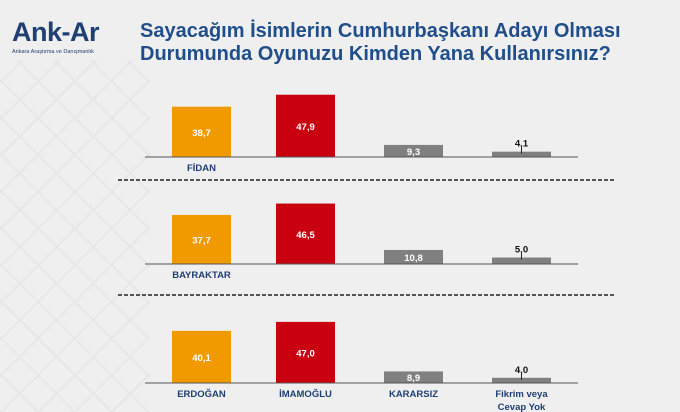 This screenshot has width=680, height=412. Describe the element at coordinates (413, 394) in the screenshot. I see `category-label: KARARSIZ` at that location.